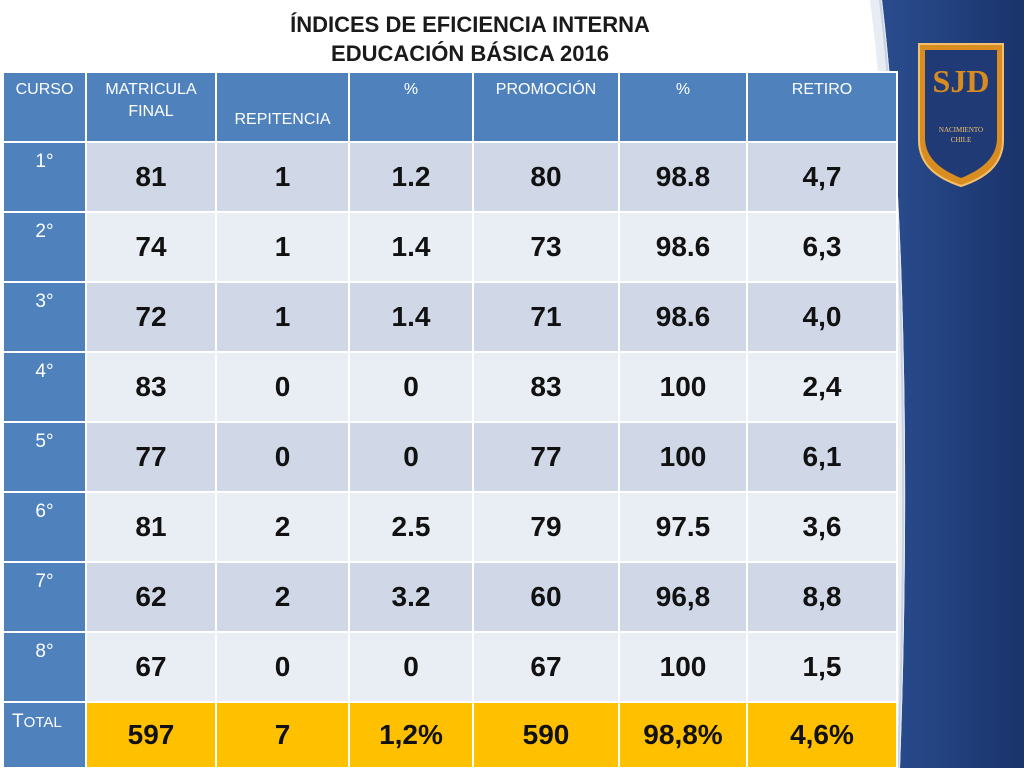 The width and height of the screenshot is (1024, 768). What do you see at coordinates (151, 111) in the screenshot?
I see `header-matricula-line-2: FINAL` at bounding box center [151, 111].